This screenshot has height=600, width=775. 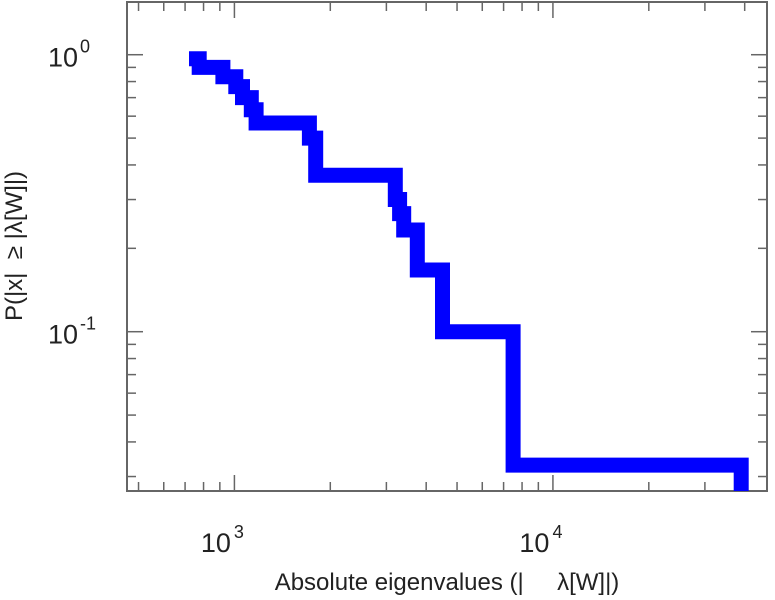 I want to click on x-tick-label: 10 3, so click(x=222, y=540).